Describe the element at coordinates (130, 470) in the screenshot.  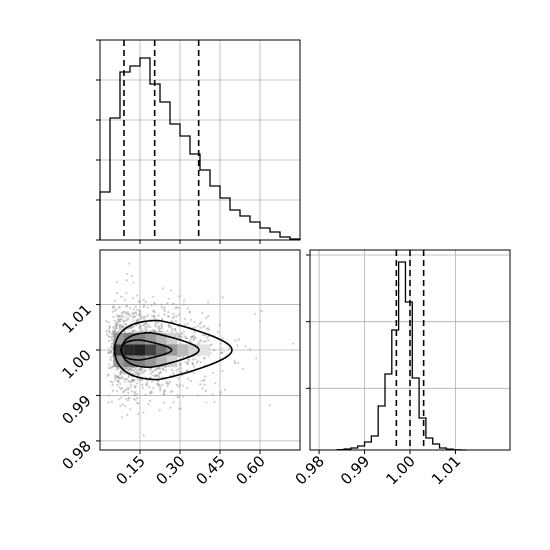
I see `joint-xtick-label: 0.15` at that location.